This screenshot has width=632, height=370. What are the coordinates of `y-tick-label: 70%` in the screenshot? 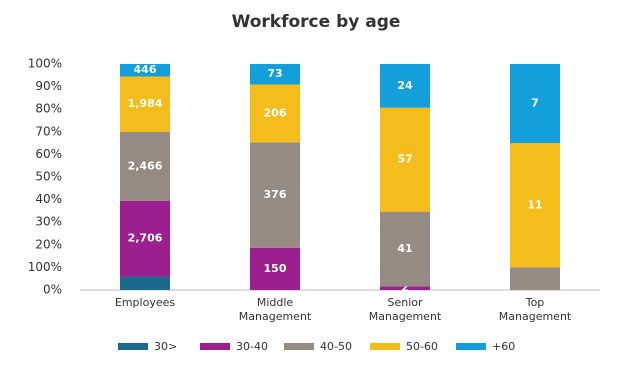 It's located at (48, 131).